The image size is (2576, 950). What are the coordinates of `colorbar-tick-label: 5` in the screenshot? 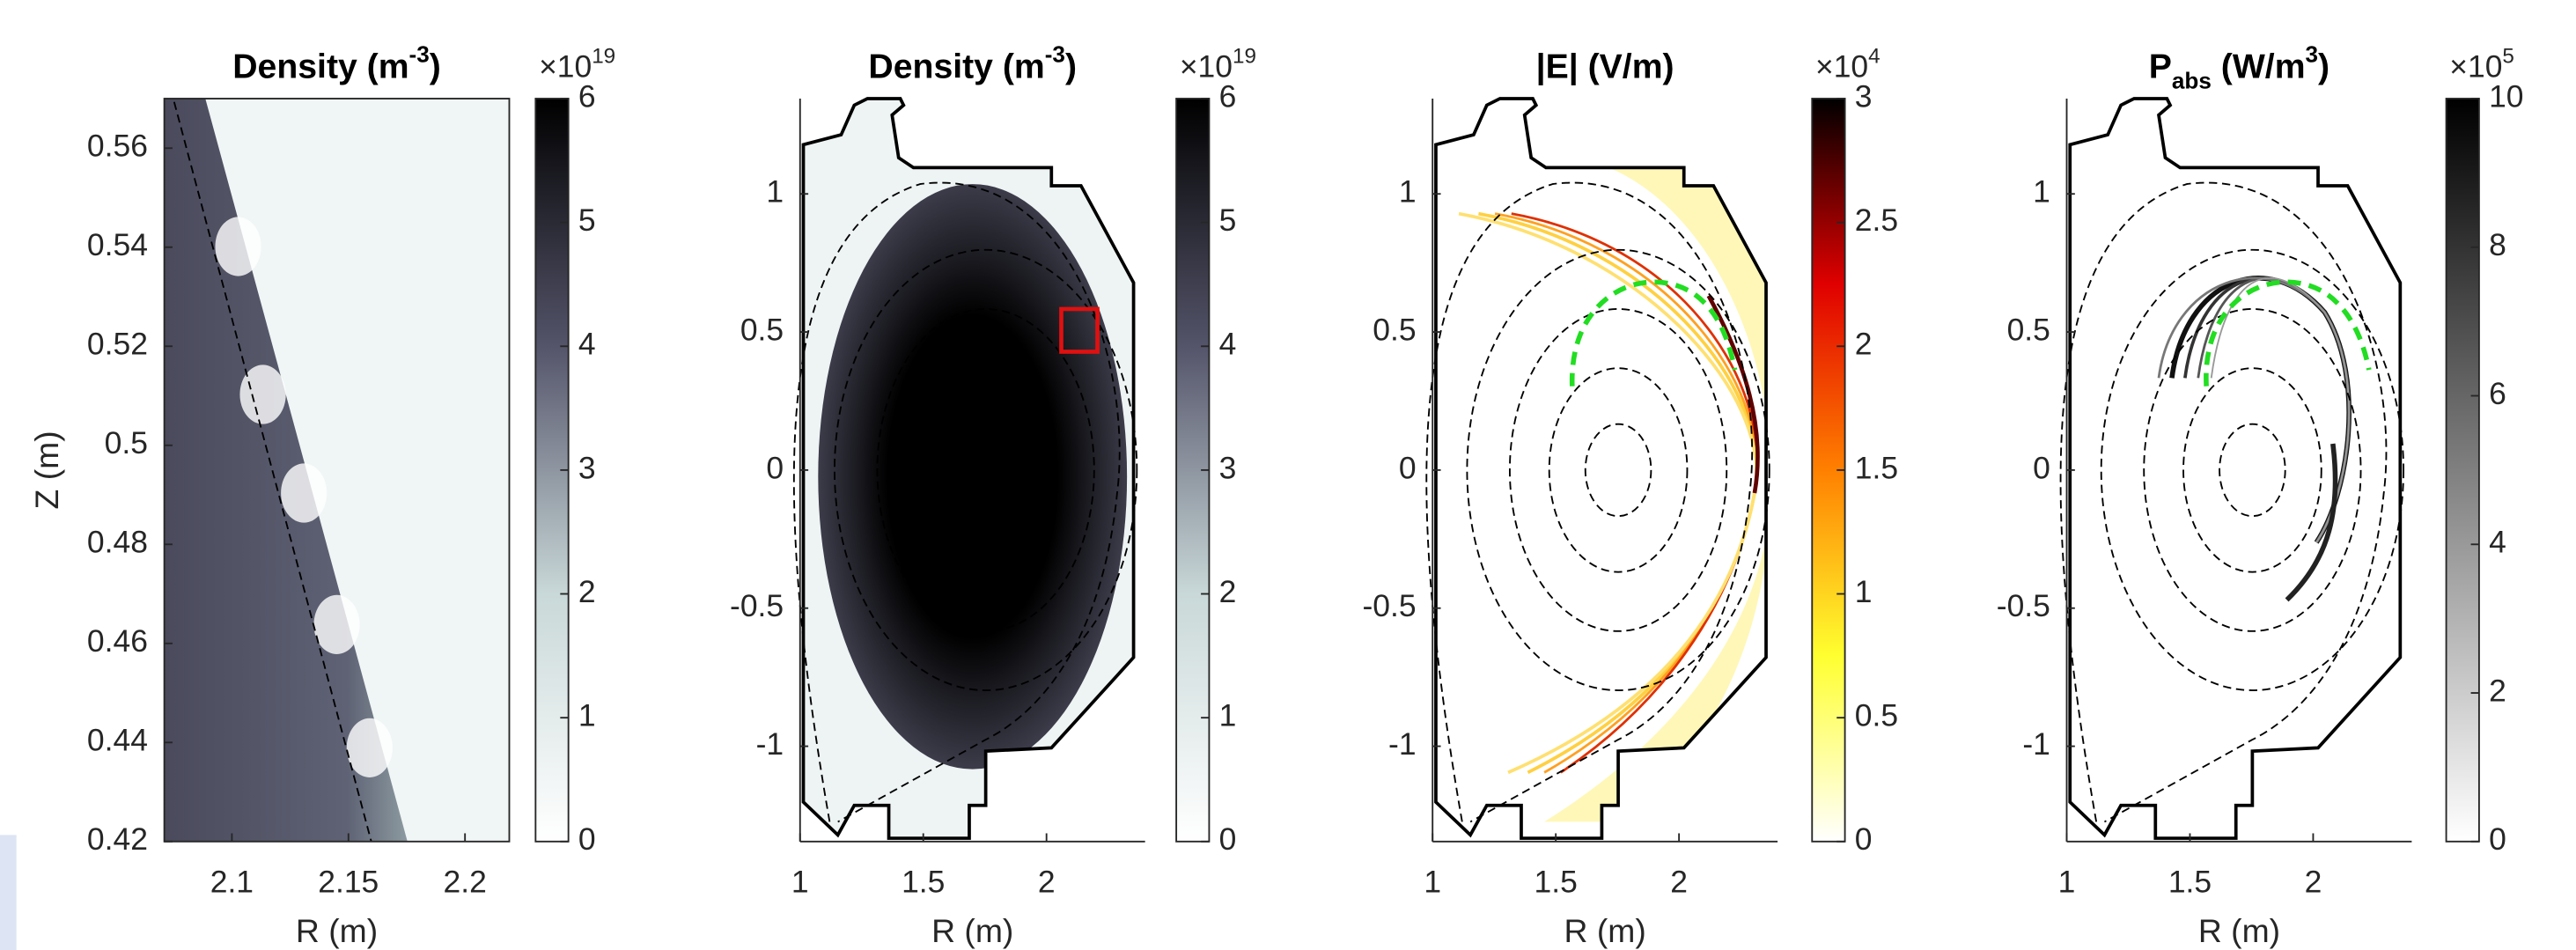 It's located at (1228, 220).